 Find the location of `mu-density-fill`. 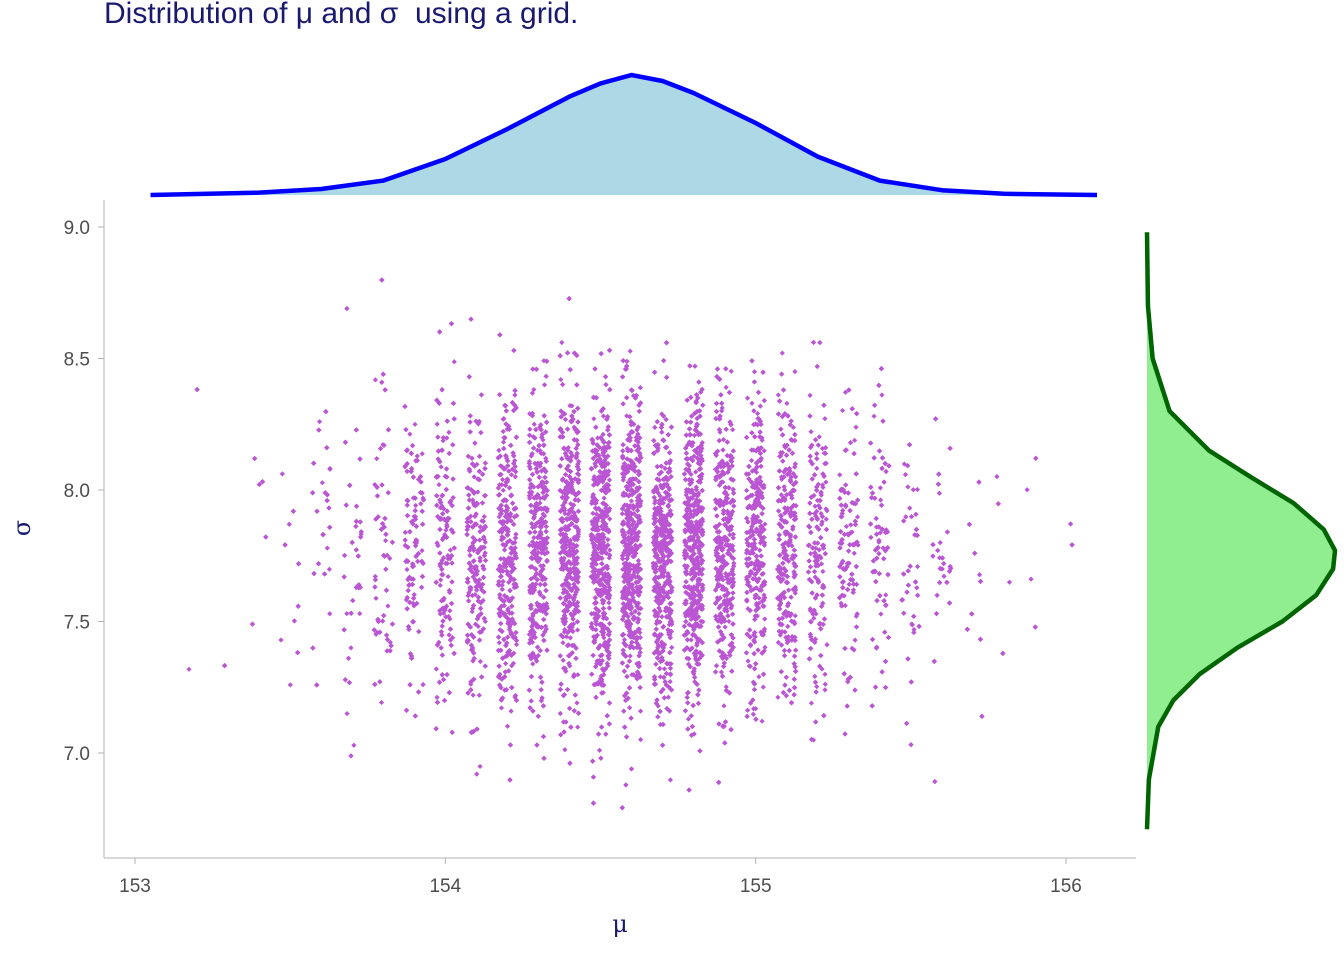

mu-density-fill is located at coordinates (624, 135).